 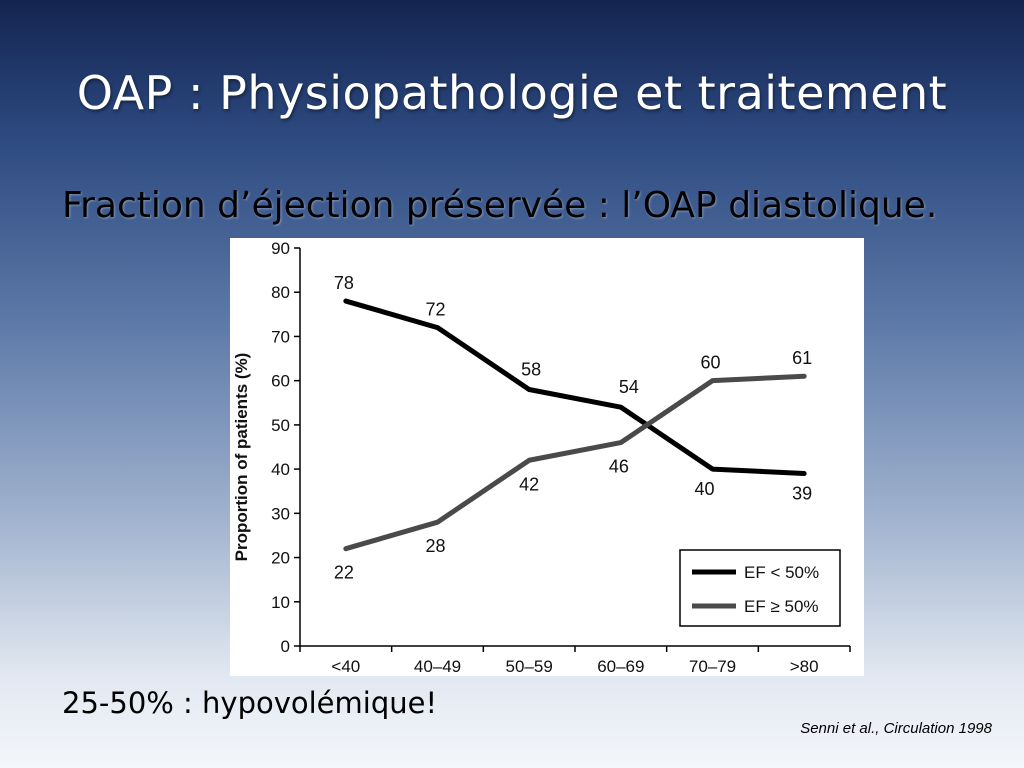 What do you see at coordinates (896, 728) in the screenshot?
I see `citation-text: Senni et al., Circulation 1998` at bounding box center [896, 728].